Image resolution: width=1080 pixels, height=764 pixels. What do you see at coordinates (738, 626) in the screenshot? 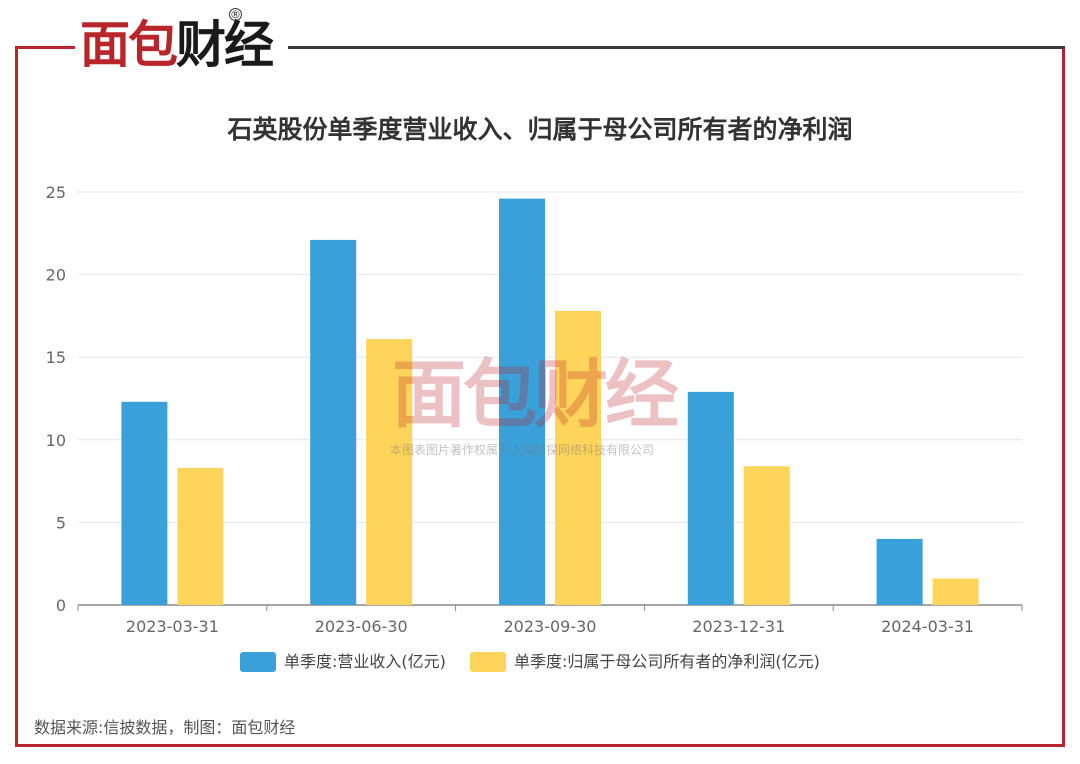
I see `x-tick-label-2023-12-31: 2023-12-31` at bounding box center [738, 626].